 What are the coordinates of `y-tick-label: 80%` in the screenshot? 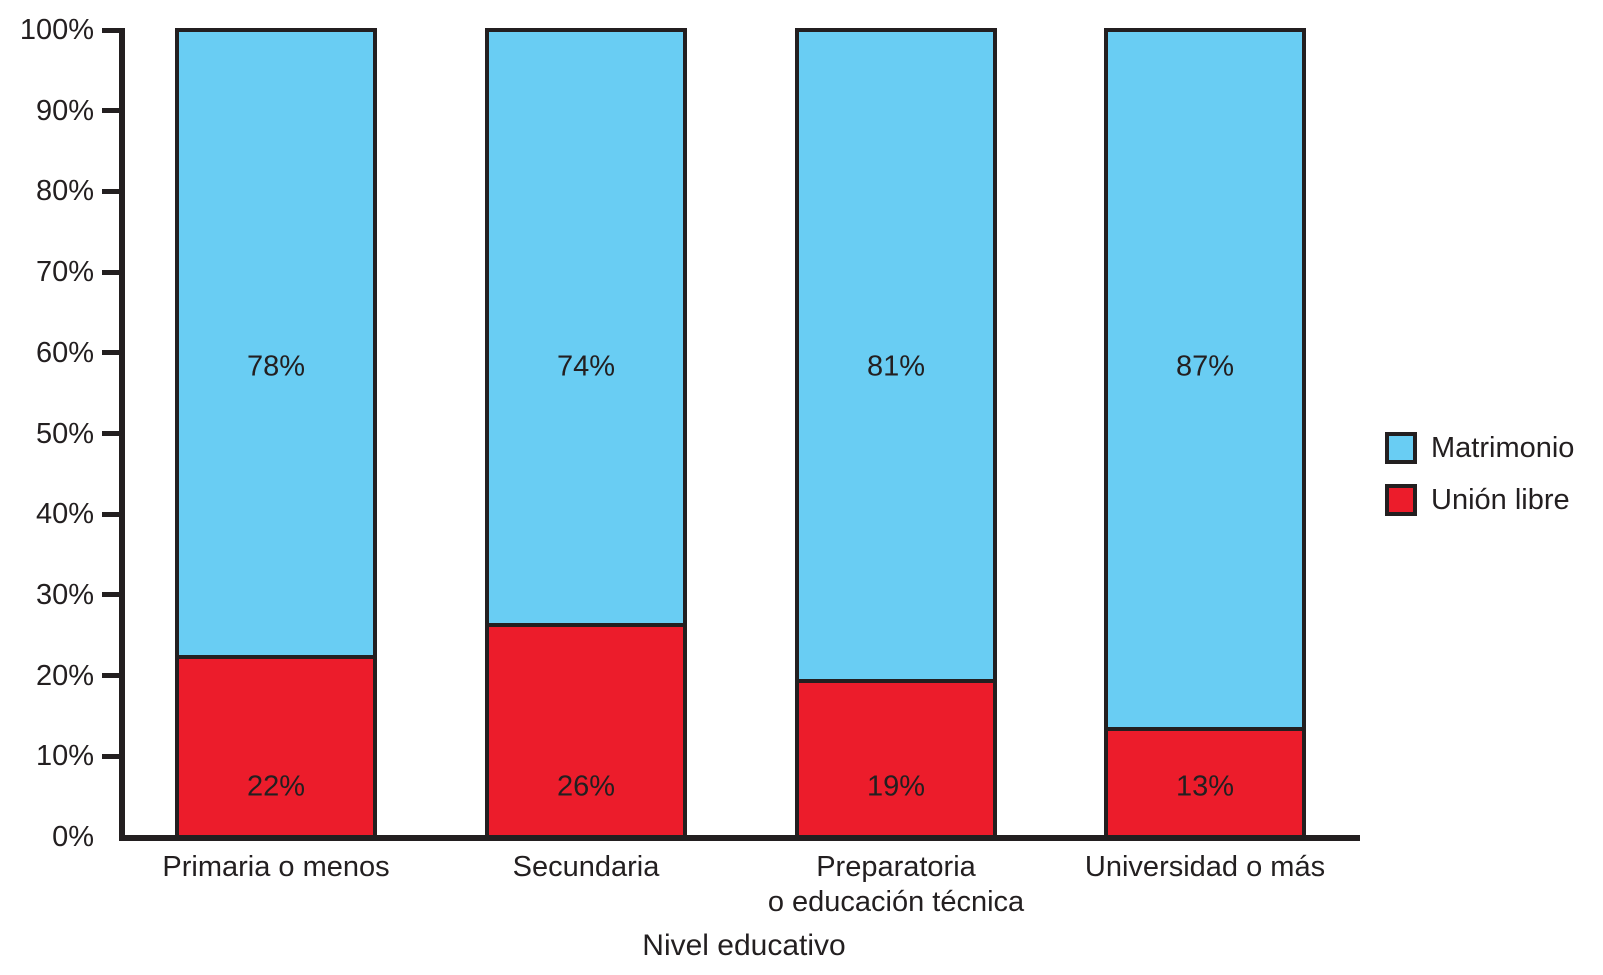 It's located at (64, 191).